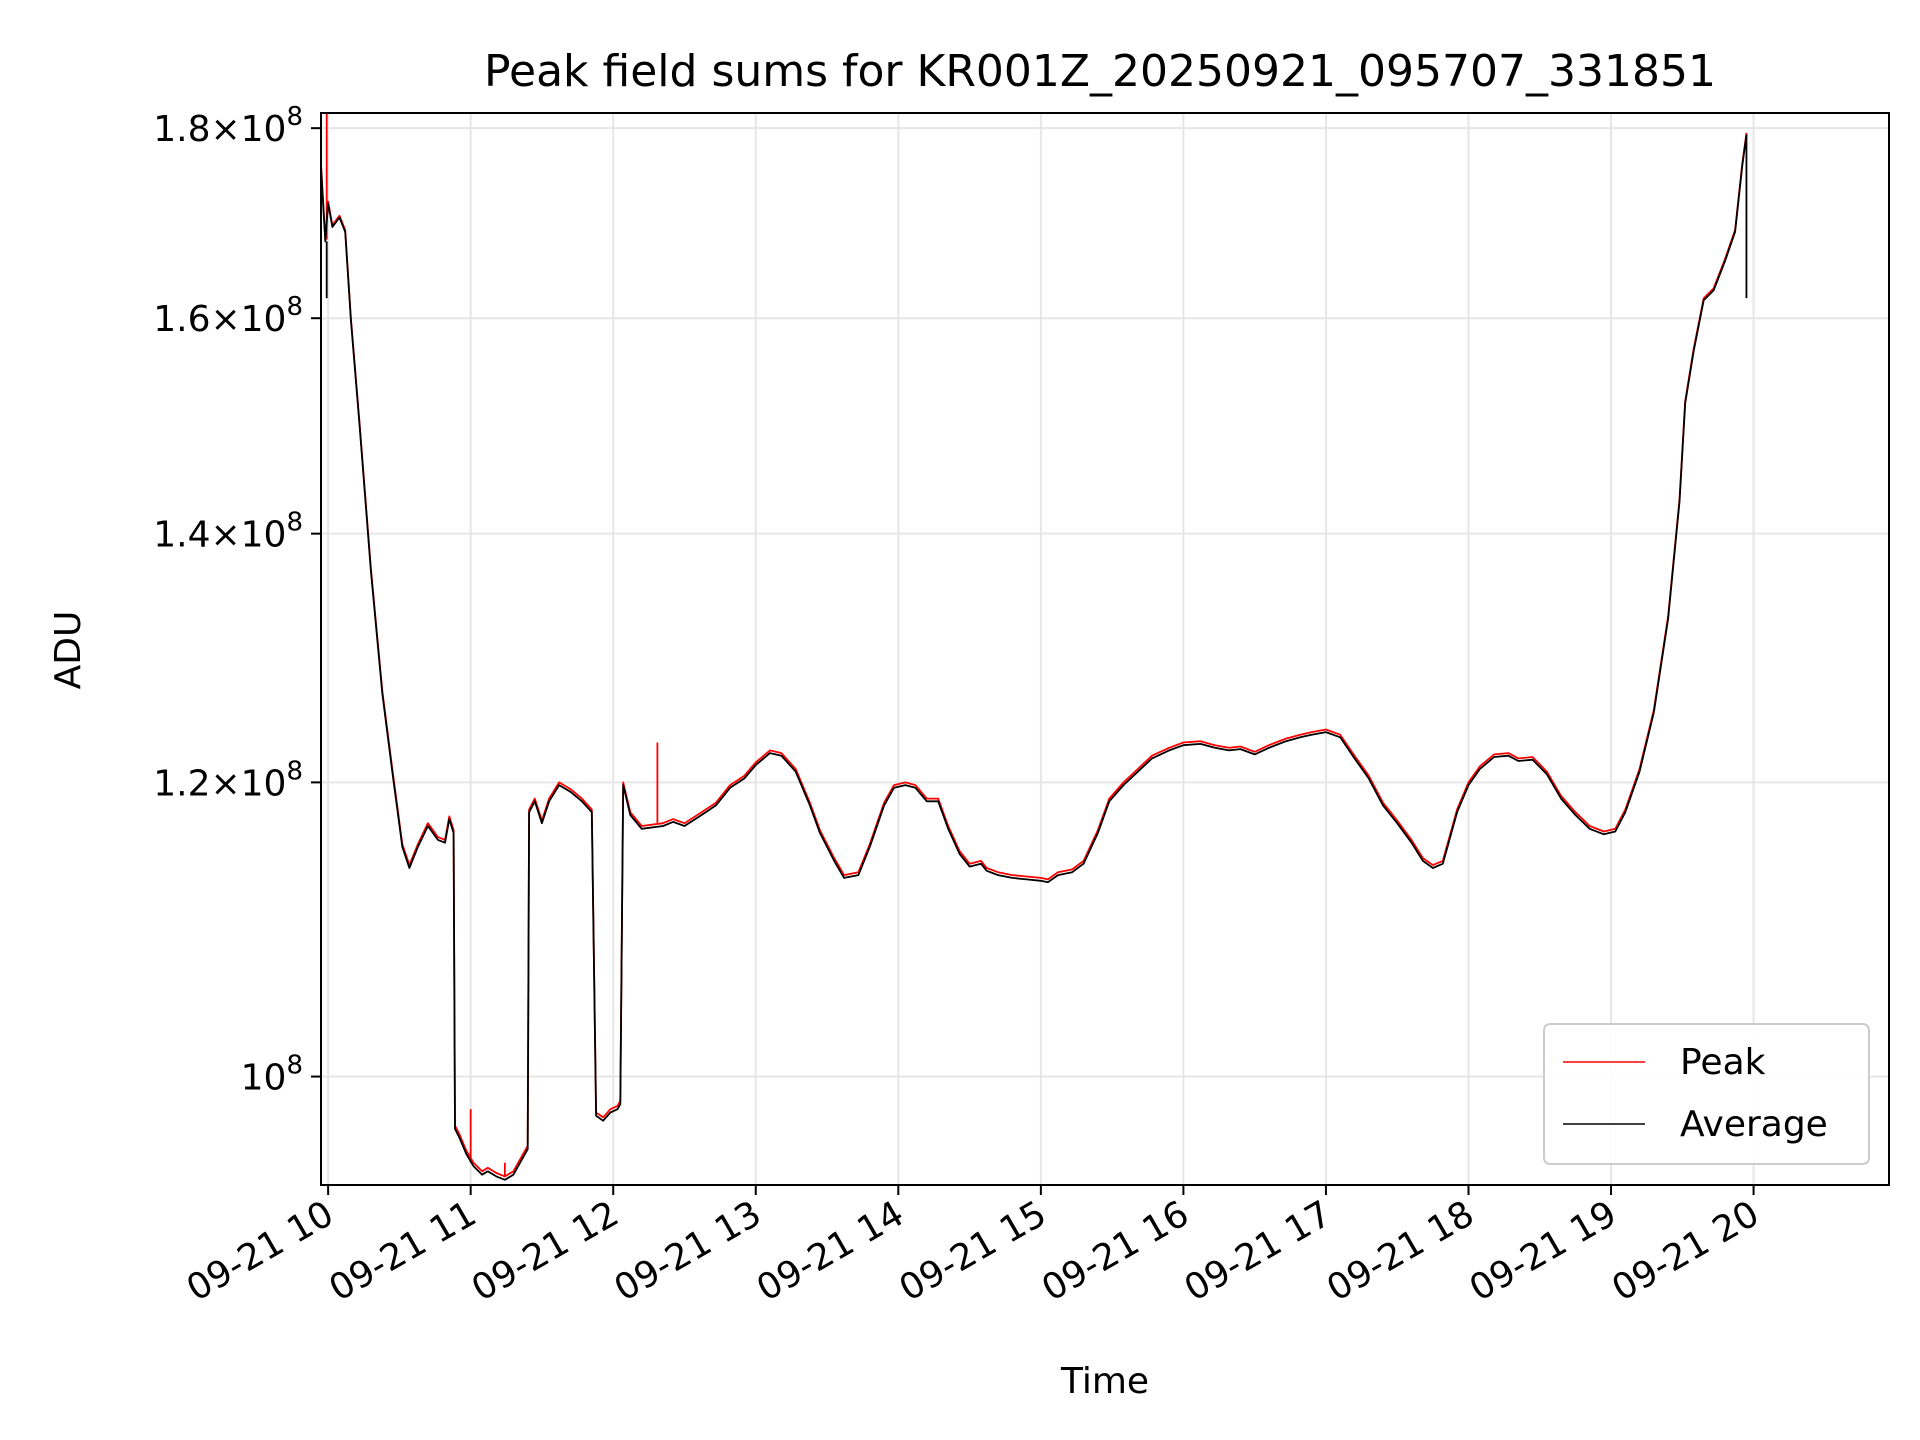 Image resolution: width=1920 pixels, height=1440 pixels. What do you see at coordinates (237, 600) in the screenshot?
I see `y-axis: 108 1.2×108 1.4×108 1.6×108 1.8×108` at bounding box center [237, 600].